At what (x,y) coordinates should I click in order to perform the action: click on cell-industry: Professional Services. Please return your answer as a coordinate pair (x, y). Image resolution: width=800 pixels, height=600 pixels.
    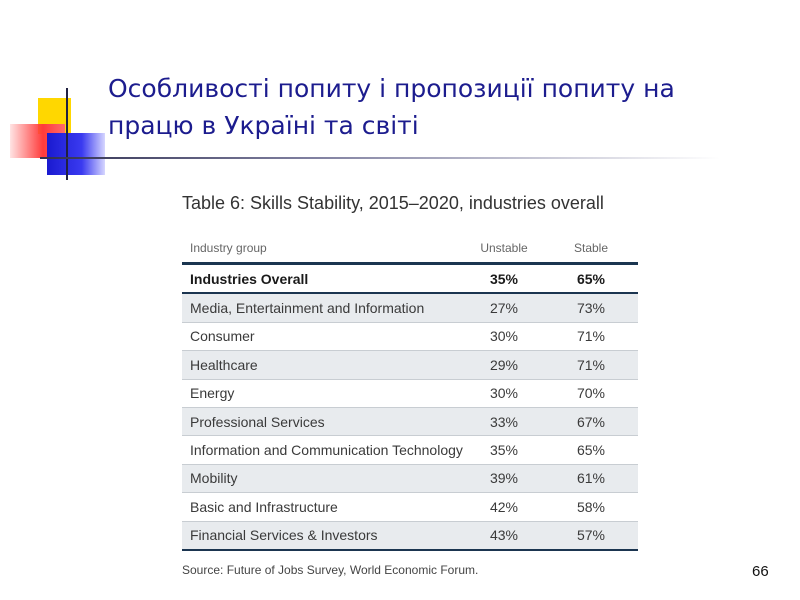
    Looking at the image, I should click on (257, 421).